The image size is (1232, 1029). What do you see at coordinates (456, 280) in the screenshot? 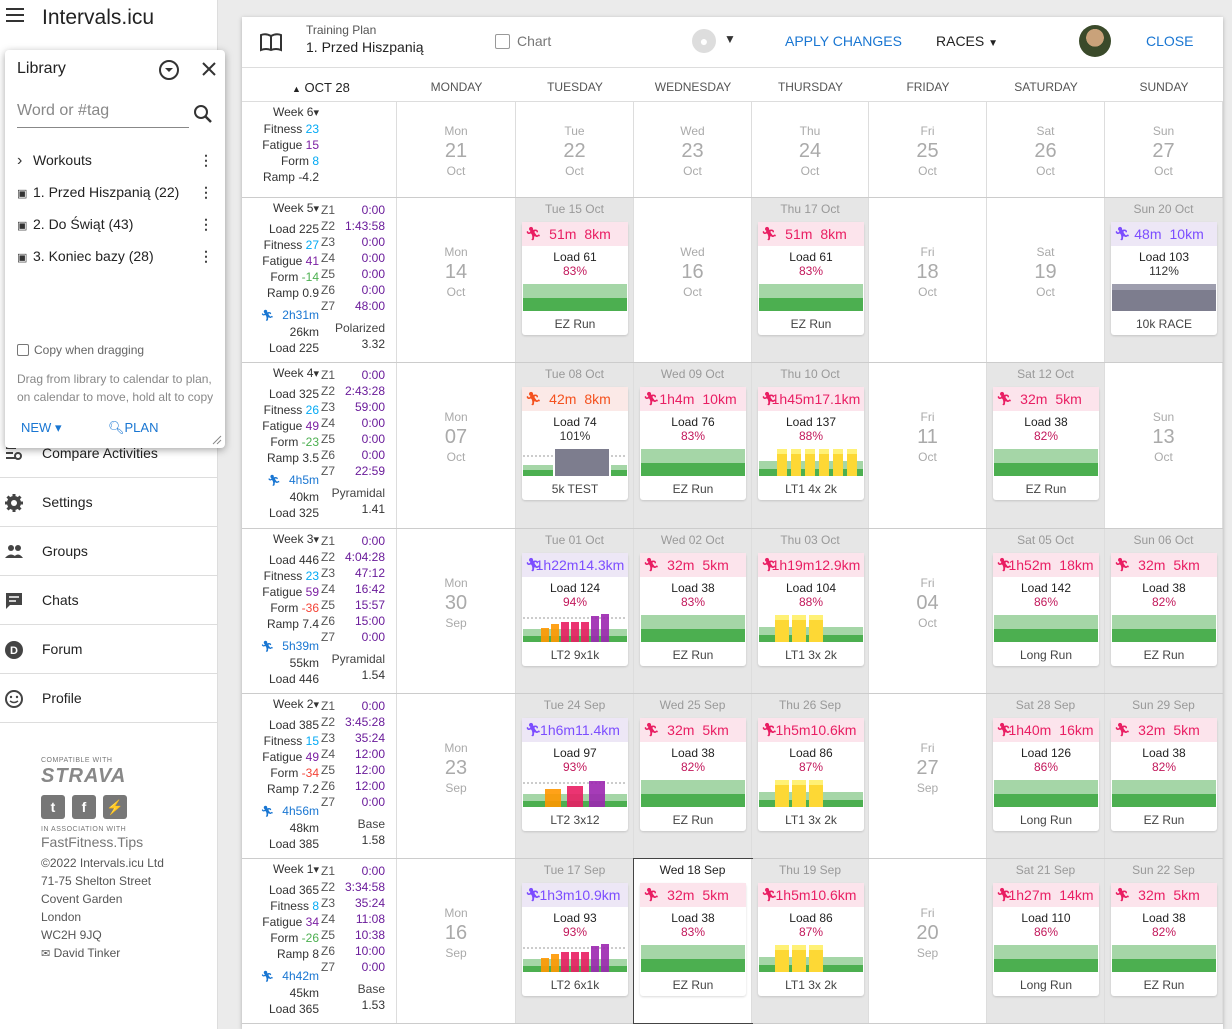
I see `day-cell: Mon 14 Oct` at bounding box center [456, 280].